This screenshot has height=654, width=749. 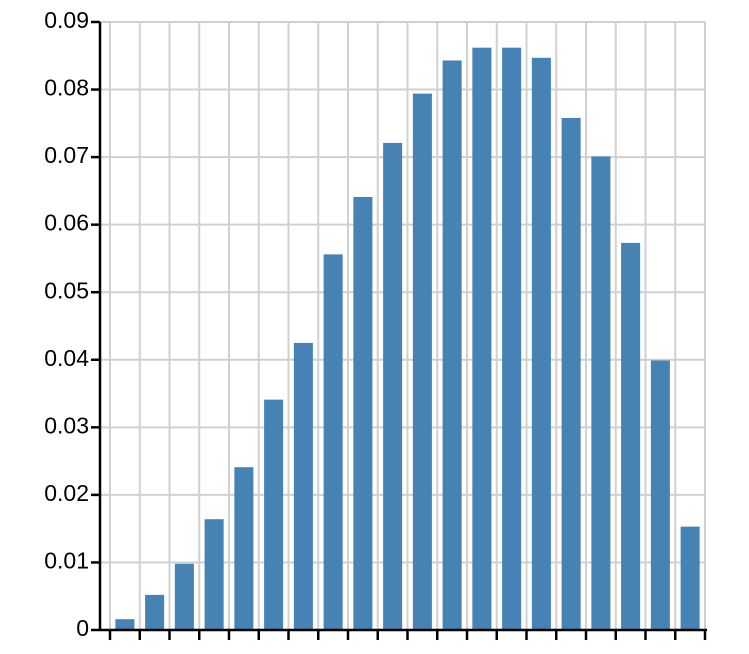 I want to click on y-tick-label: 0.05, so click(x=66, y=290).